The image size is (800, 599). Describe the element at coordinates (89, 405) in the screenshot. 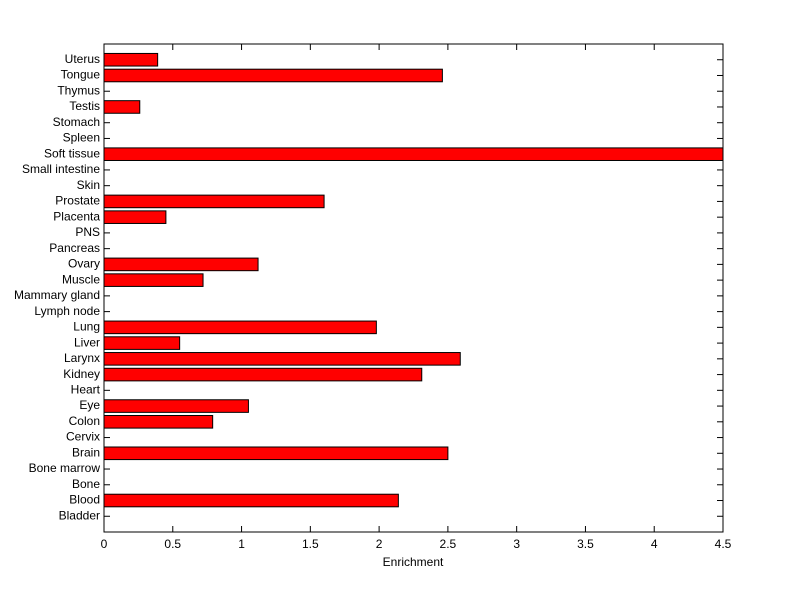

I see `y-tick-label: Eye` at that location.